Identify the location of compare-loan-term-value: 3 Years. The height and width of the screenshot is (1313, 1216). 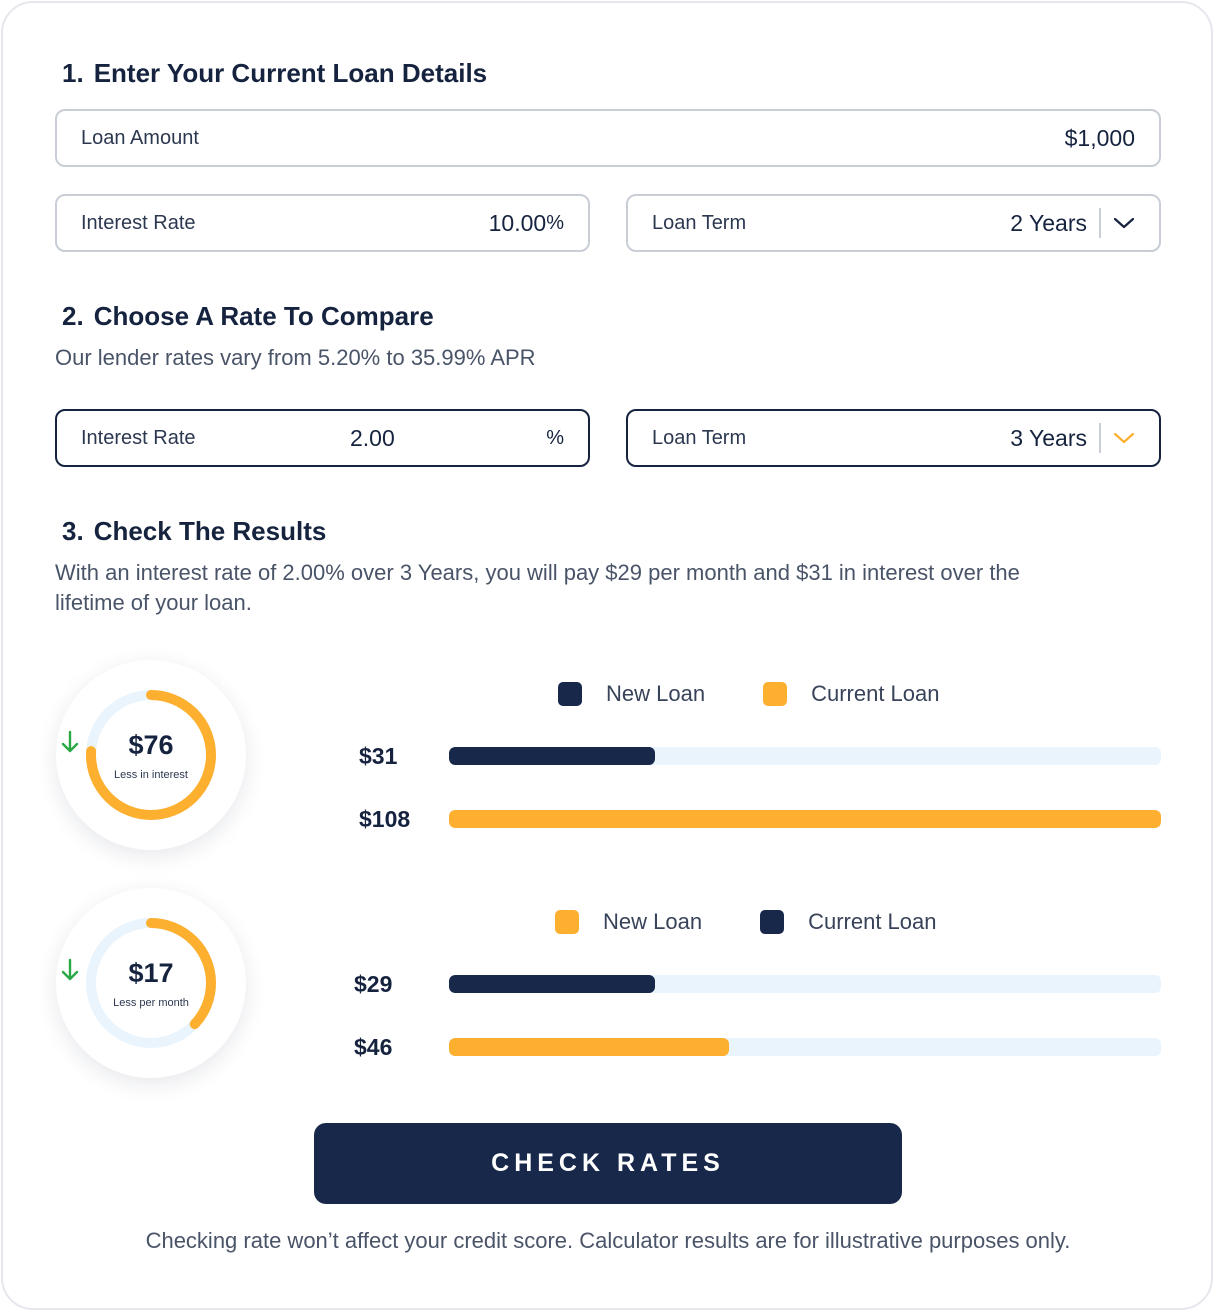
(1048, 437).